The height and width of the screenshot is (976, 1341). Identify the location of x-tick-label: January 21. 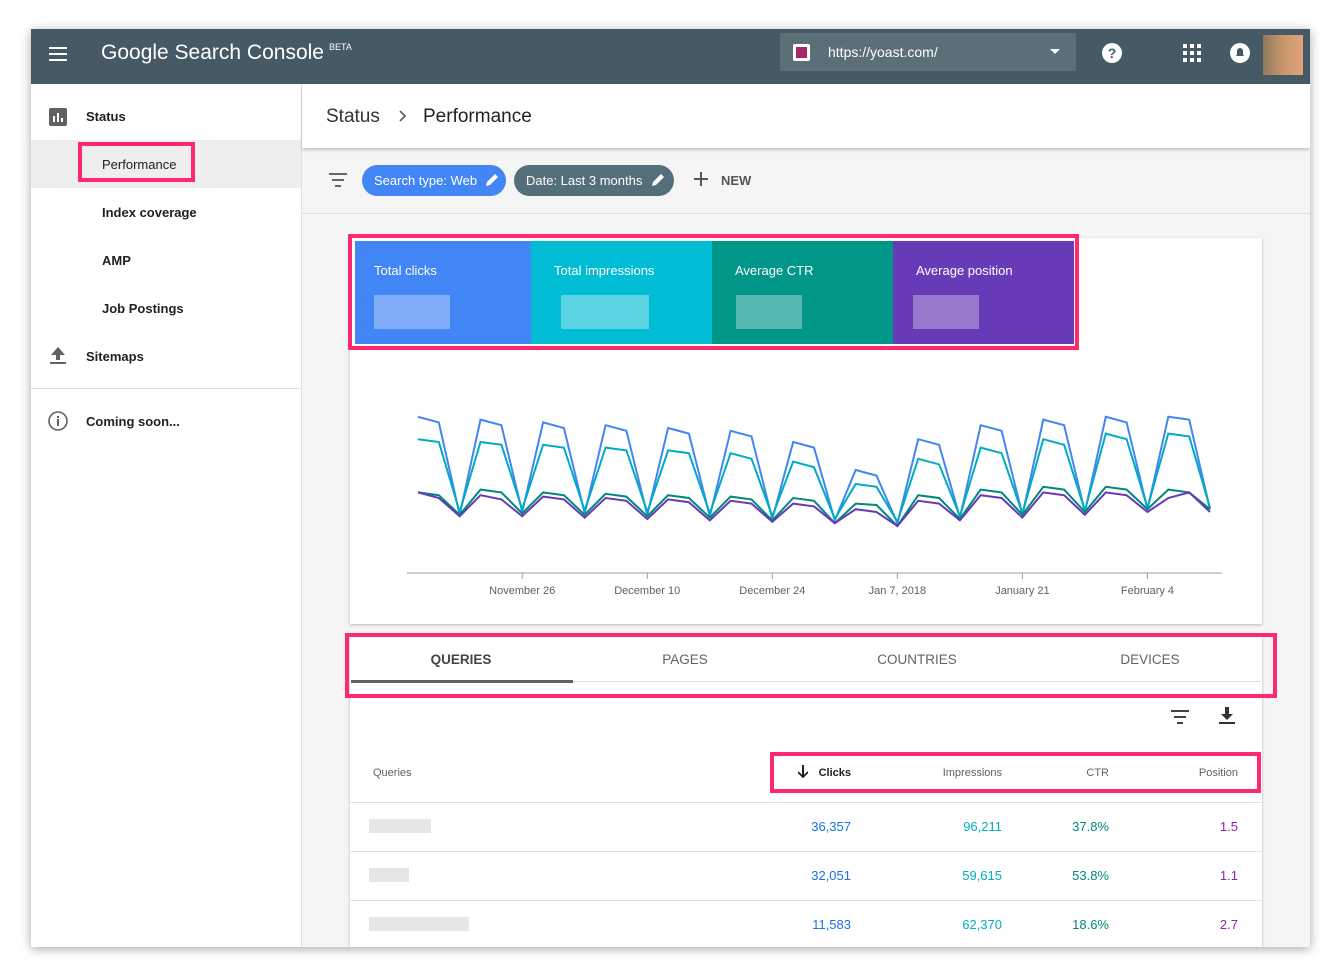
(1022, 591).